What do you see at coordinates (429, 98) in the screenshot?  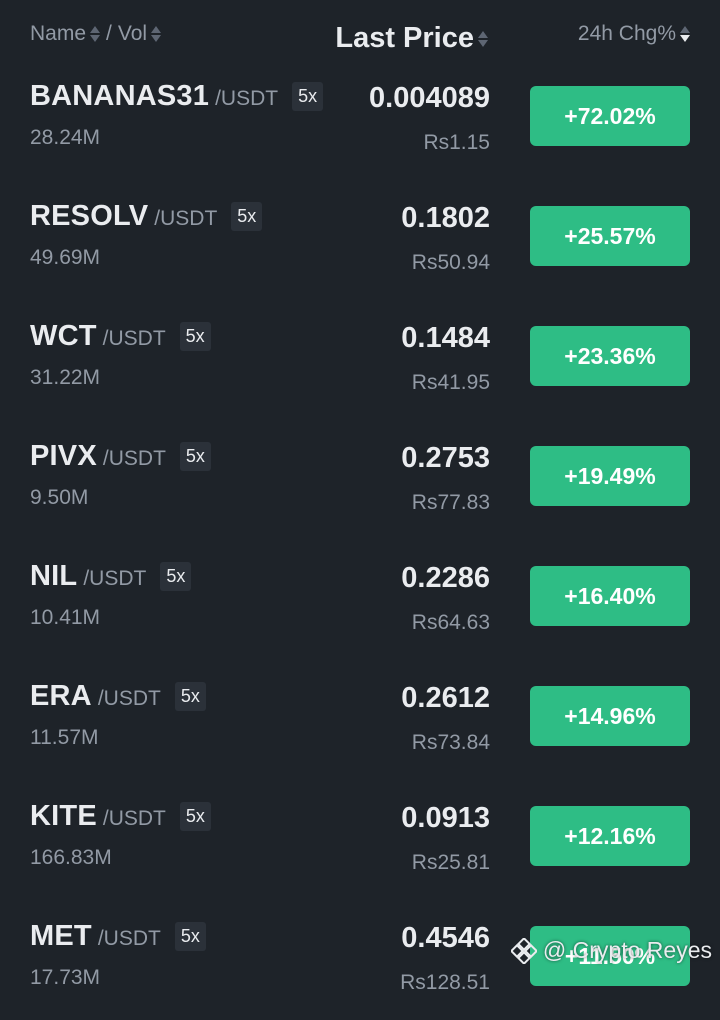 I see `last-price: 0.004089` at bounding box center [429, 98].